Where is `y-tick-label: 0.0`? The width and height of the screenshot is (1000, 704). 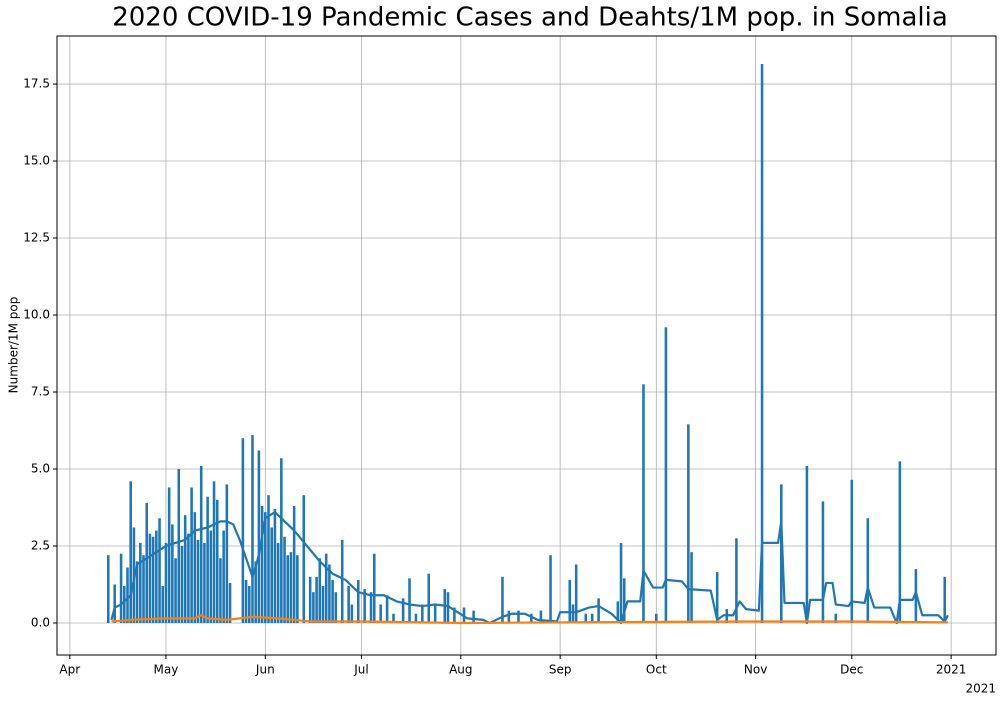 y-tick-label: 0.0 is located at coordinates (40, 622).